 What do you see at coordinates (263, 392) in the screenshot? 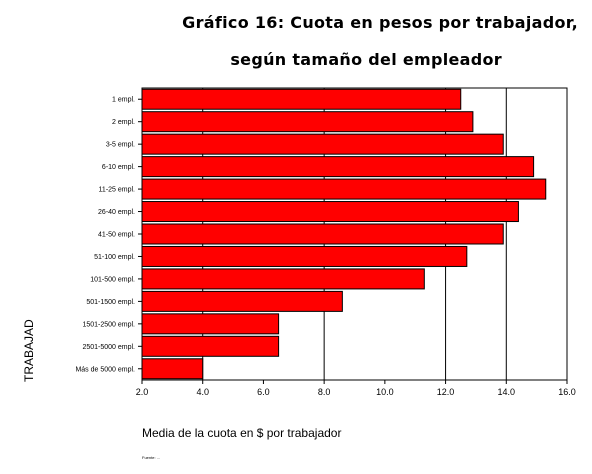
I see `x-tick-label: 6.0` at bounding box center [263, 392].